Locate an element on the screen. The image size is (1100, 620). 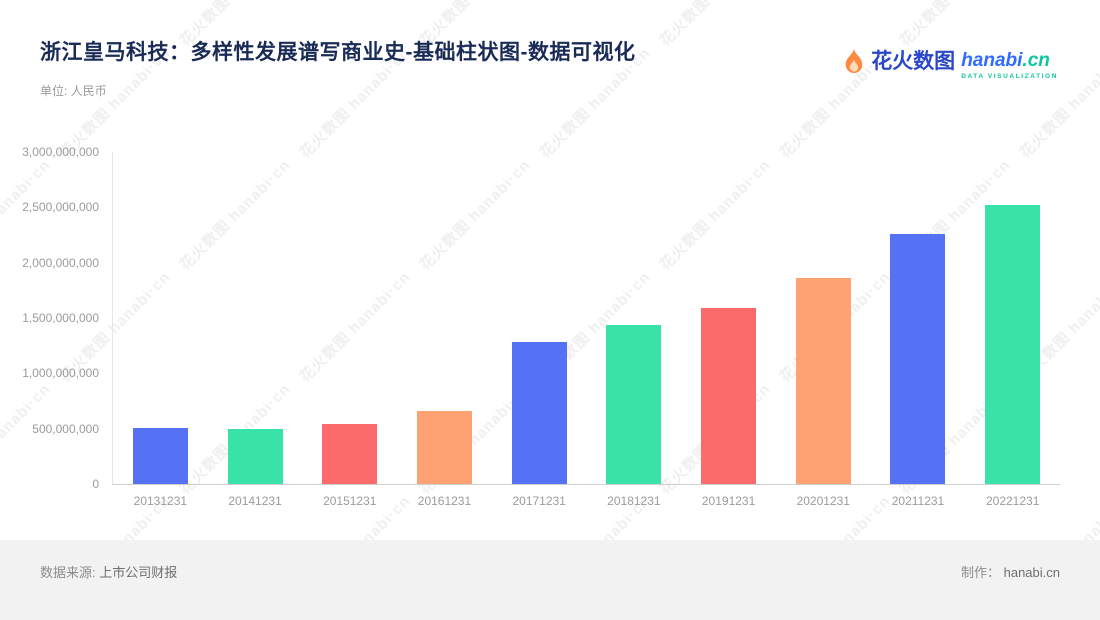
y-tick-label: 1,500,000,000 is located at coordinates (60, 318).